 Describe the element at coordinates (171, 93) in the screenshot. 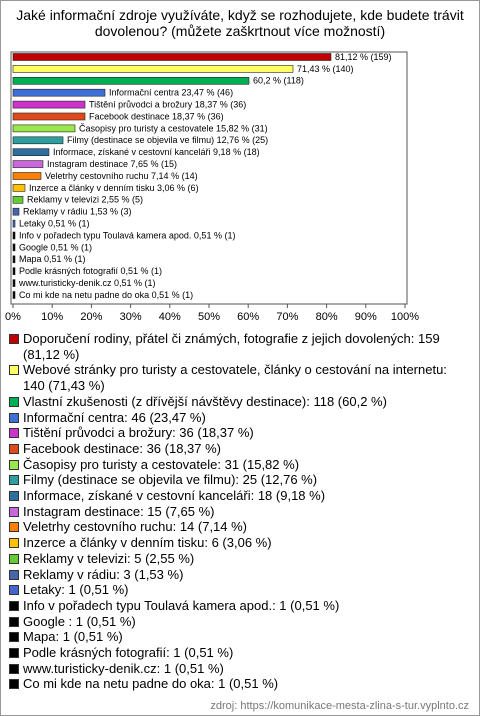

I see `bar-label: Informační centra 23,47 % (46)` at that location.